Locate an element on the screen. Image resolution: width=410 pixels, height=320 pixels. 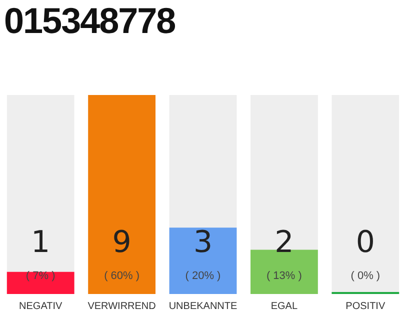
annotation: ( 20% ) is located at coordinates (203, 276).